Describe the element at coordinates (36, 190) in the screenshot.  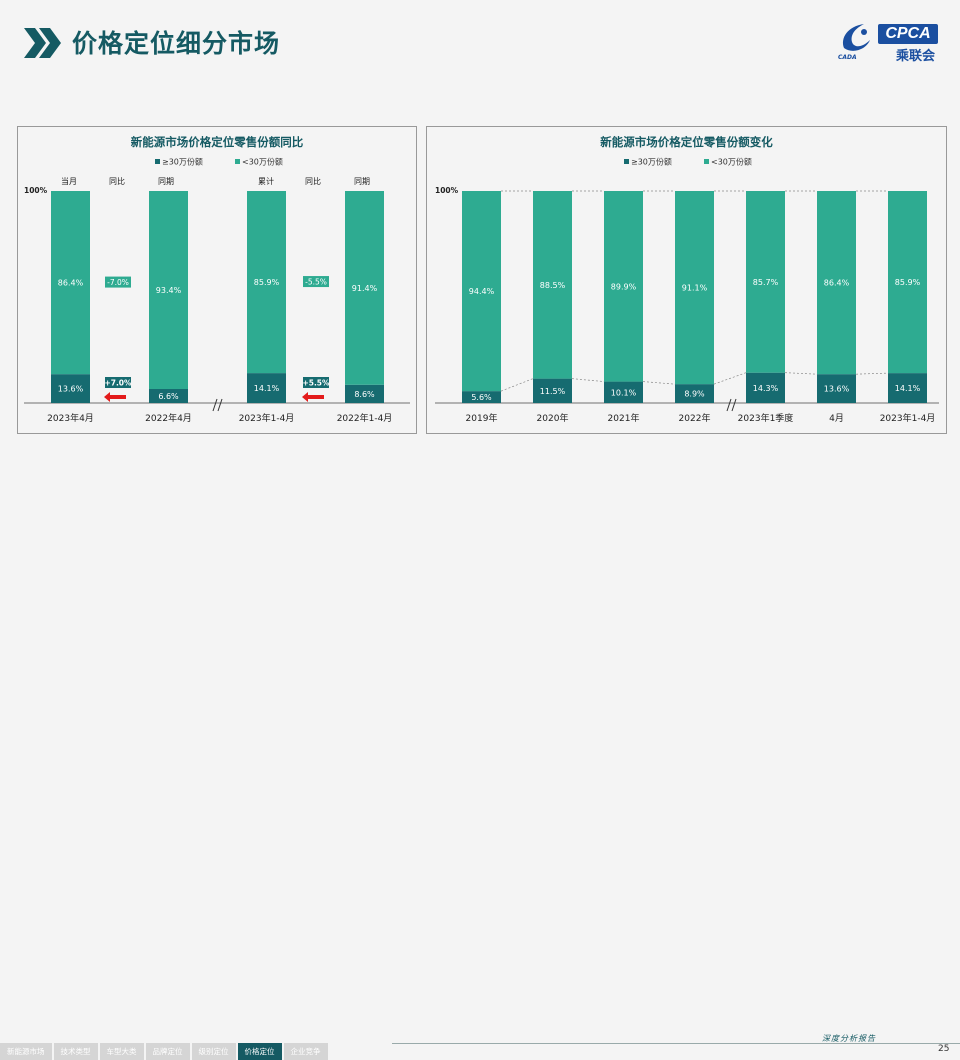
I see `y-axis-top-label: 100%` at that location.